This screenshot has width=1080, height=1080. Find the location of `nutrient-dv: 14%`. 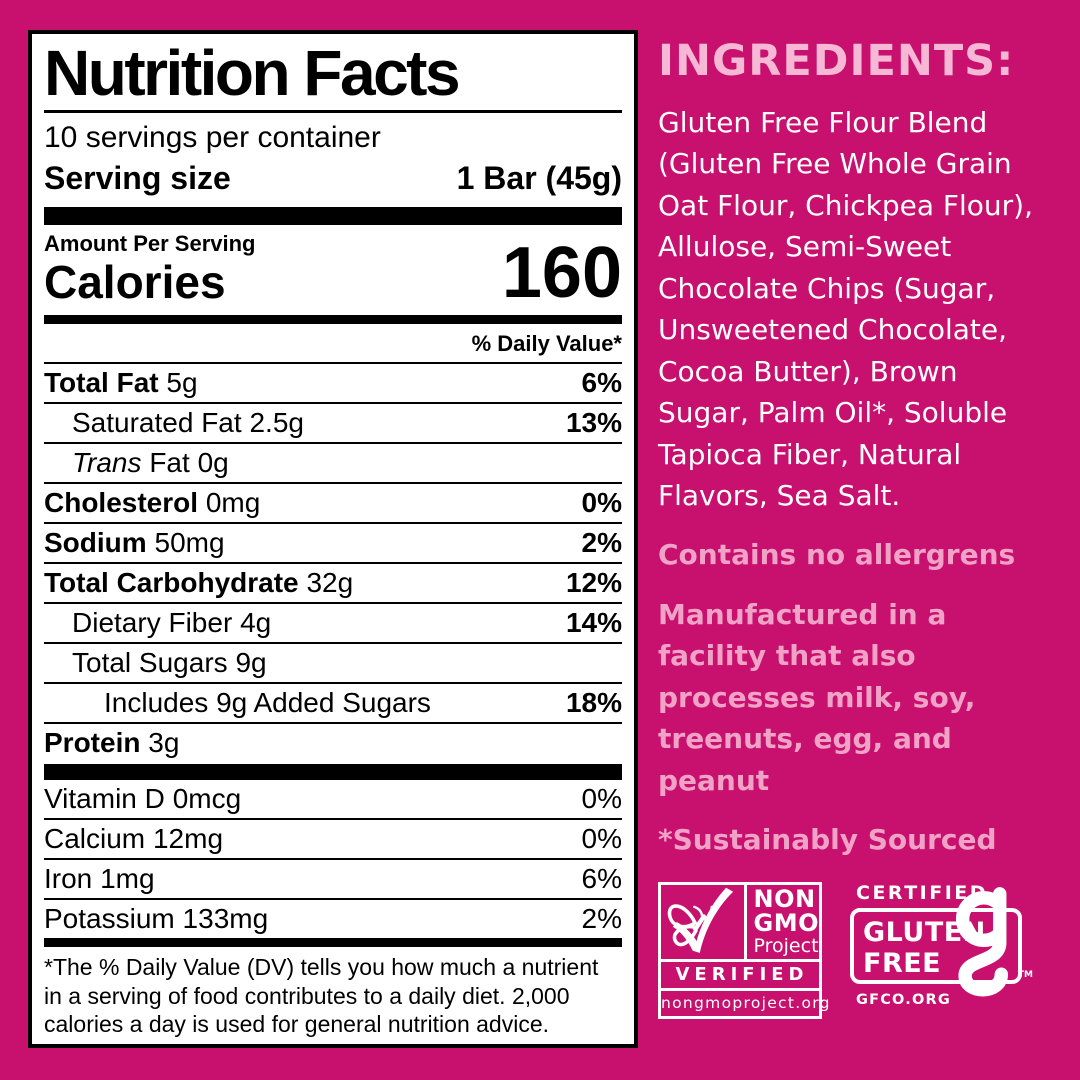

nutrient-dv: 14% is located at coordinates (593, 622).